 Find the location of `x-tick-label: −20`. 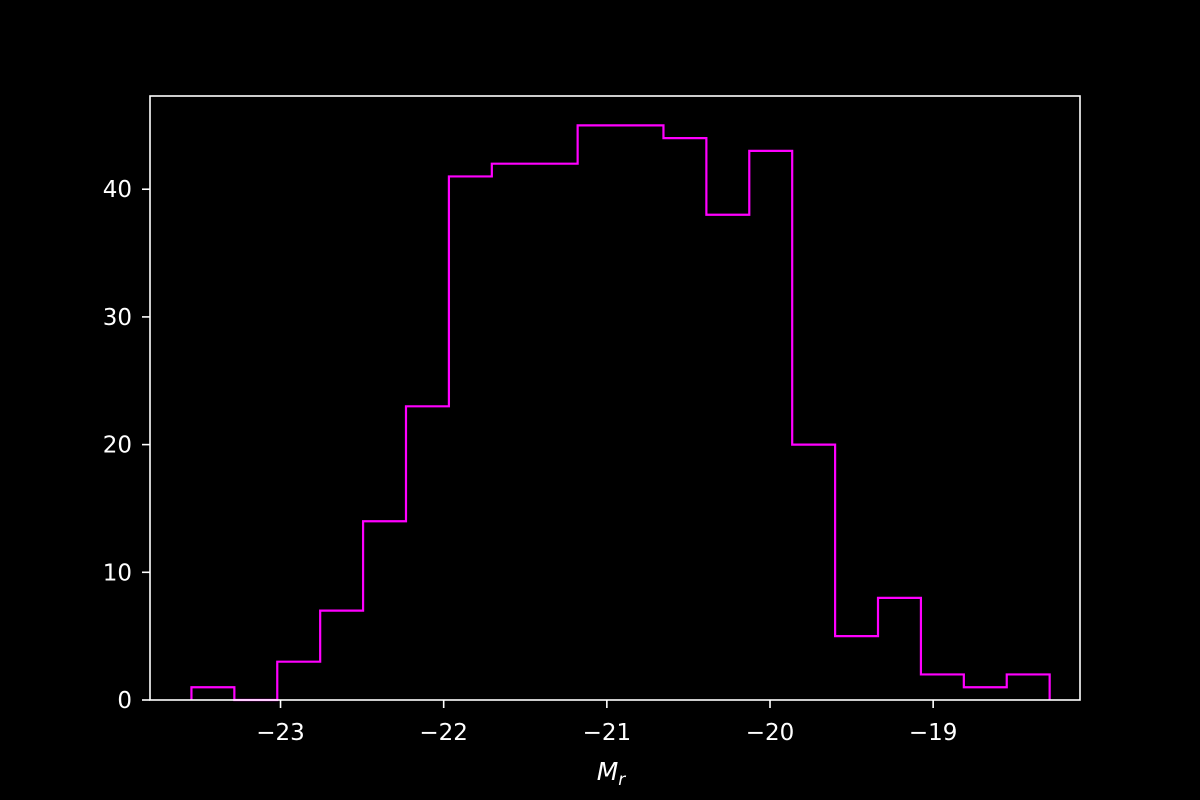

x-tick-label: −20 is located at coordinates (770, 733).